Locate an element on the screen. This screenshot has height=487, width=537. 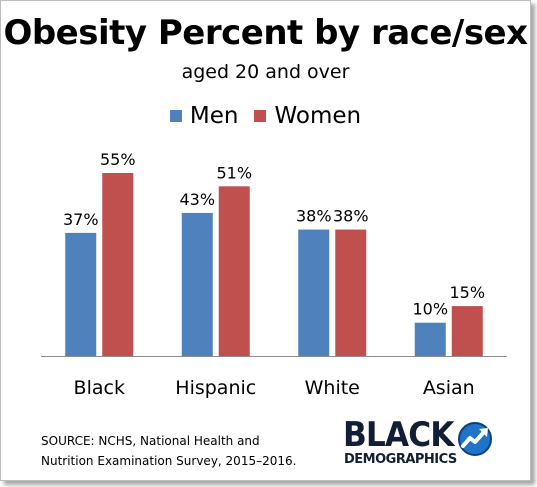
legend-item-men: Men is located at coordinates (204, 116).